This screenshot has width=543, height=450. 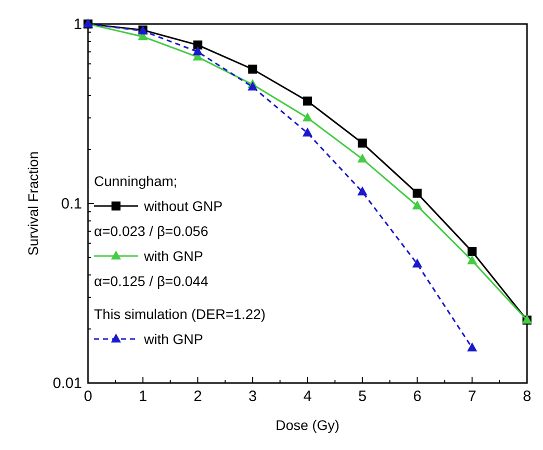 What do you see at coordinates (78, 24) in the screenshot?
I see `y-tick-label: 1` at bounding box center [78, 24].